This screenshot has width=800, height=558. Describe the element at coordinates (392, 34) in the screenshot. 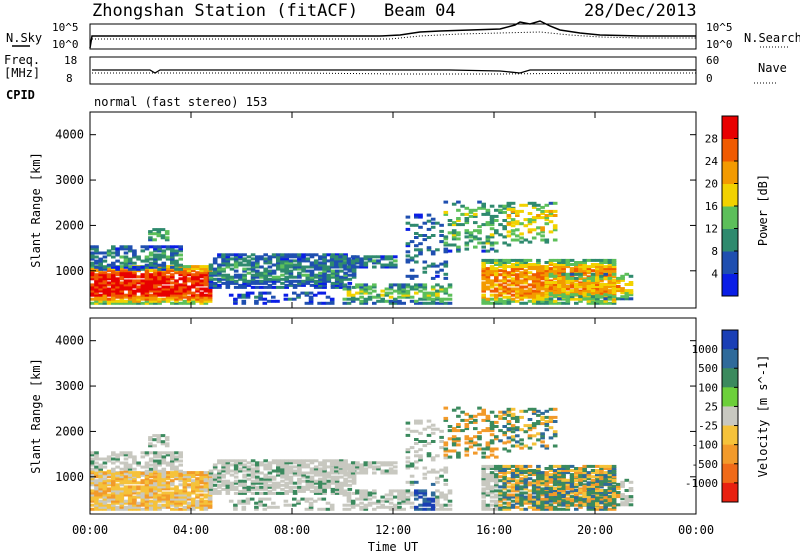

I see `nsky-series` at that location.